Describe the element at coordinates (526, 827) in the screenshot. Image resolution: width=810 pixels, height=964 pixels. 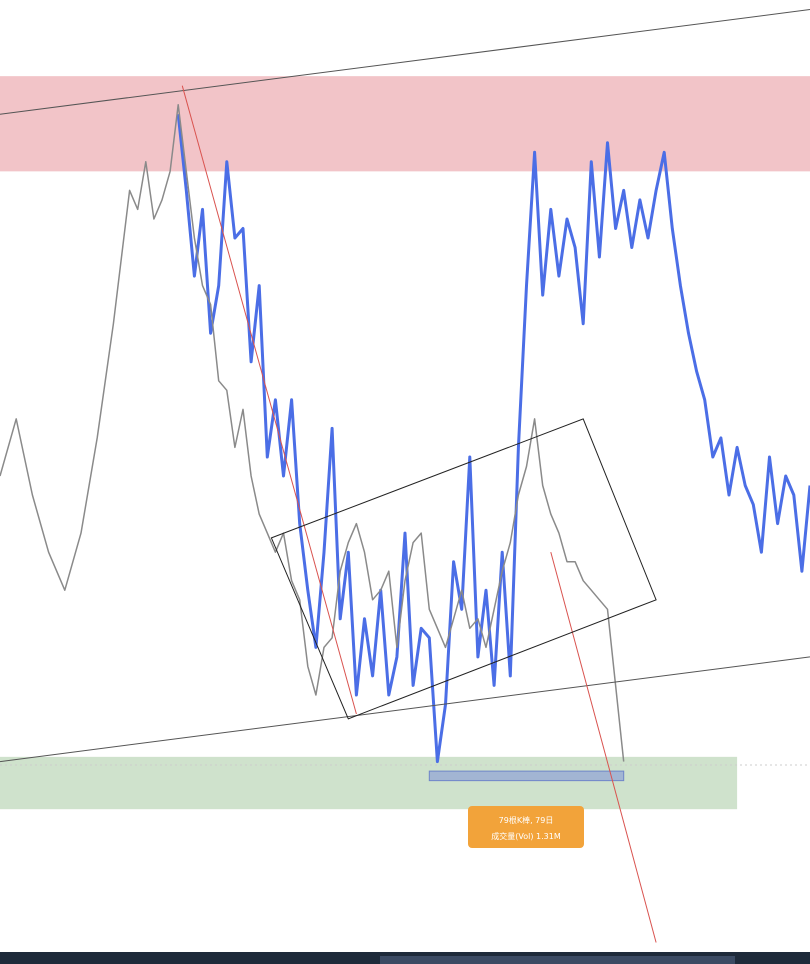
I see `measure-info-label: 79根K棒, 79日 成交量(Vol) 1.31M` at that location.